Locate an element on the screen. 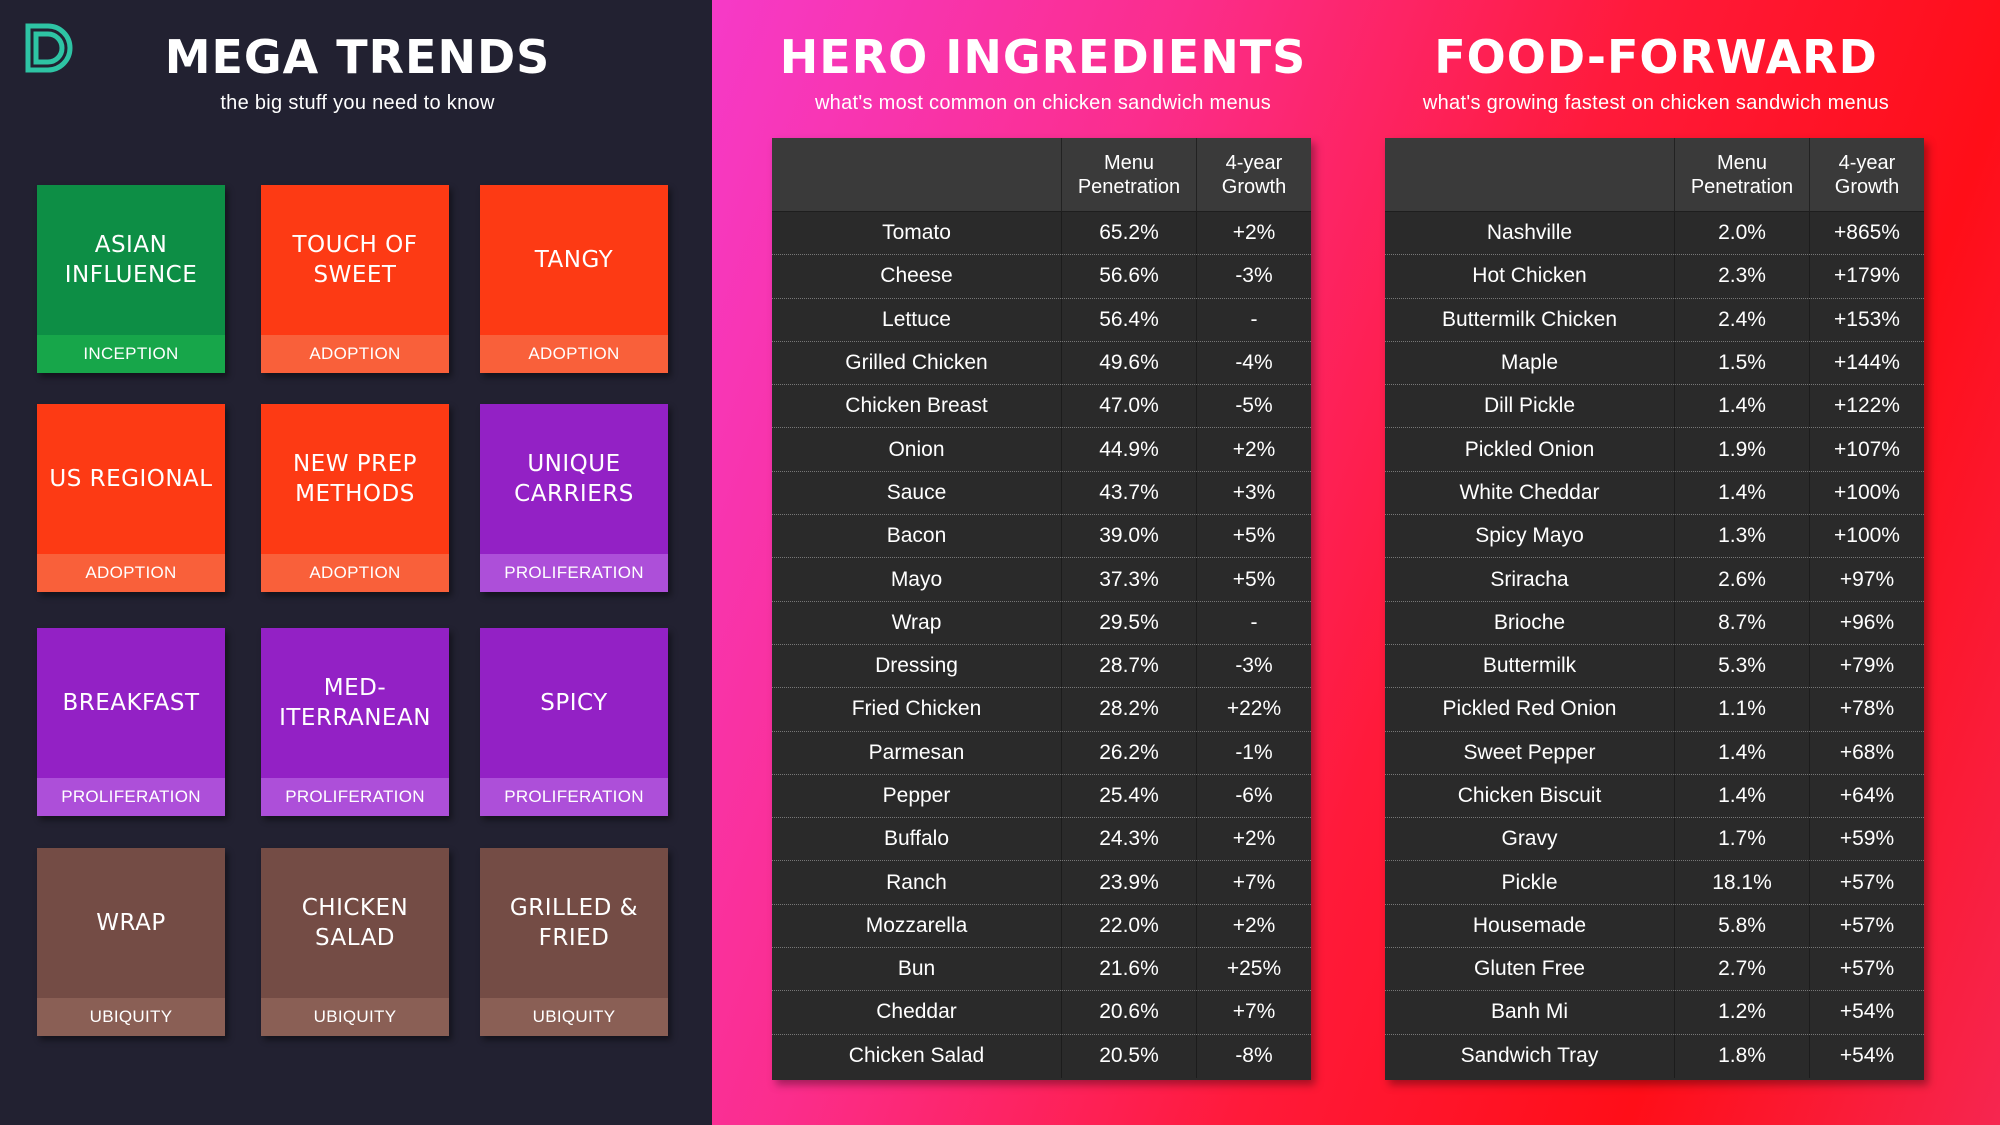  growth-cell: +96% is located at coordinates (1867, 622).